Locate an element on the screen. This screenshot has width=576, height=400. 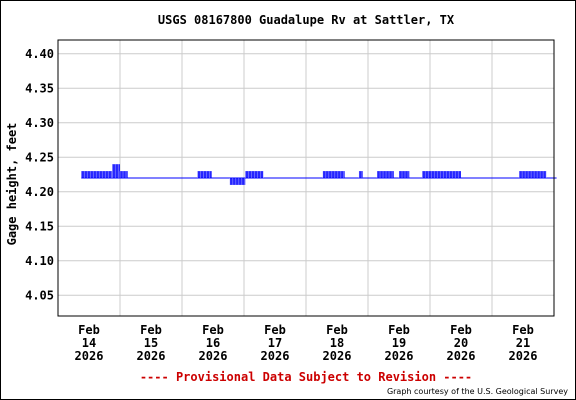
y-axis-label-text: Gage height, feet is located at coordinates (12, 184).